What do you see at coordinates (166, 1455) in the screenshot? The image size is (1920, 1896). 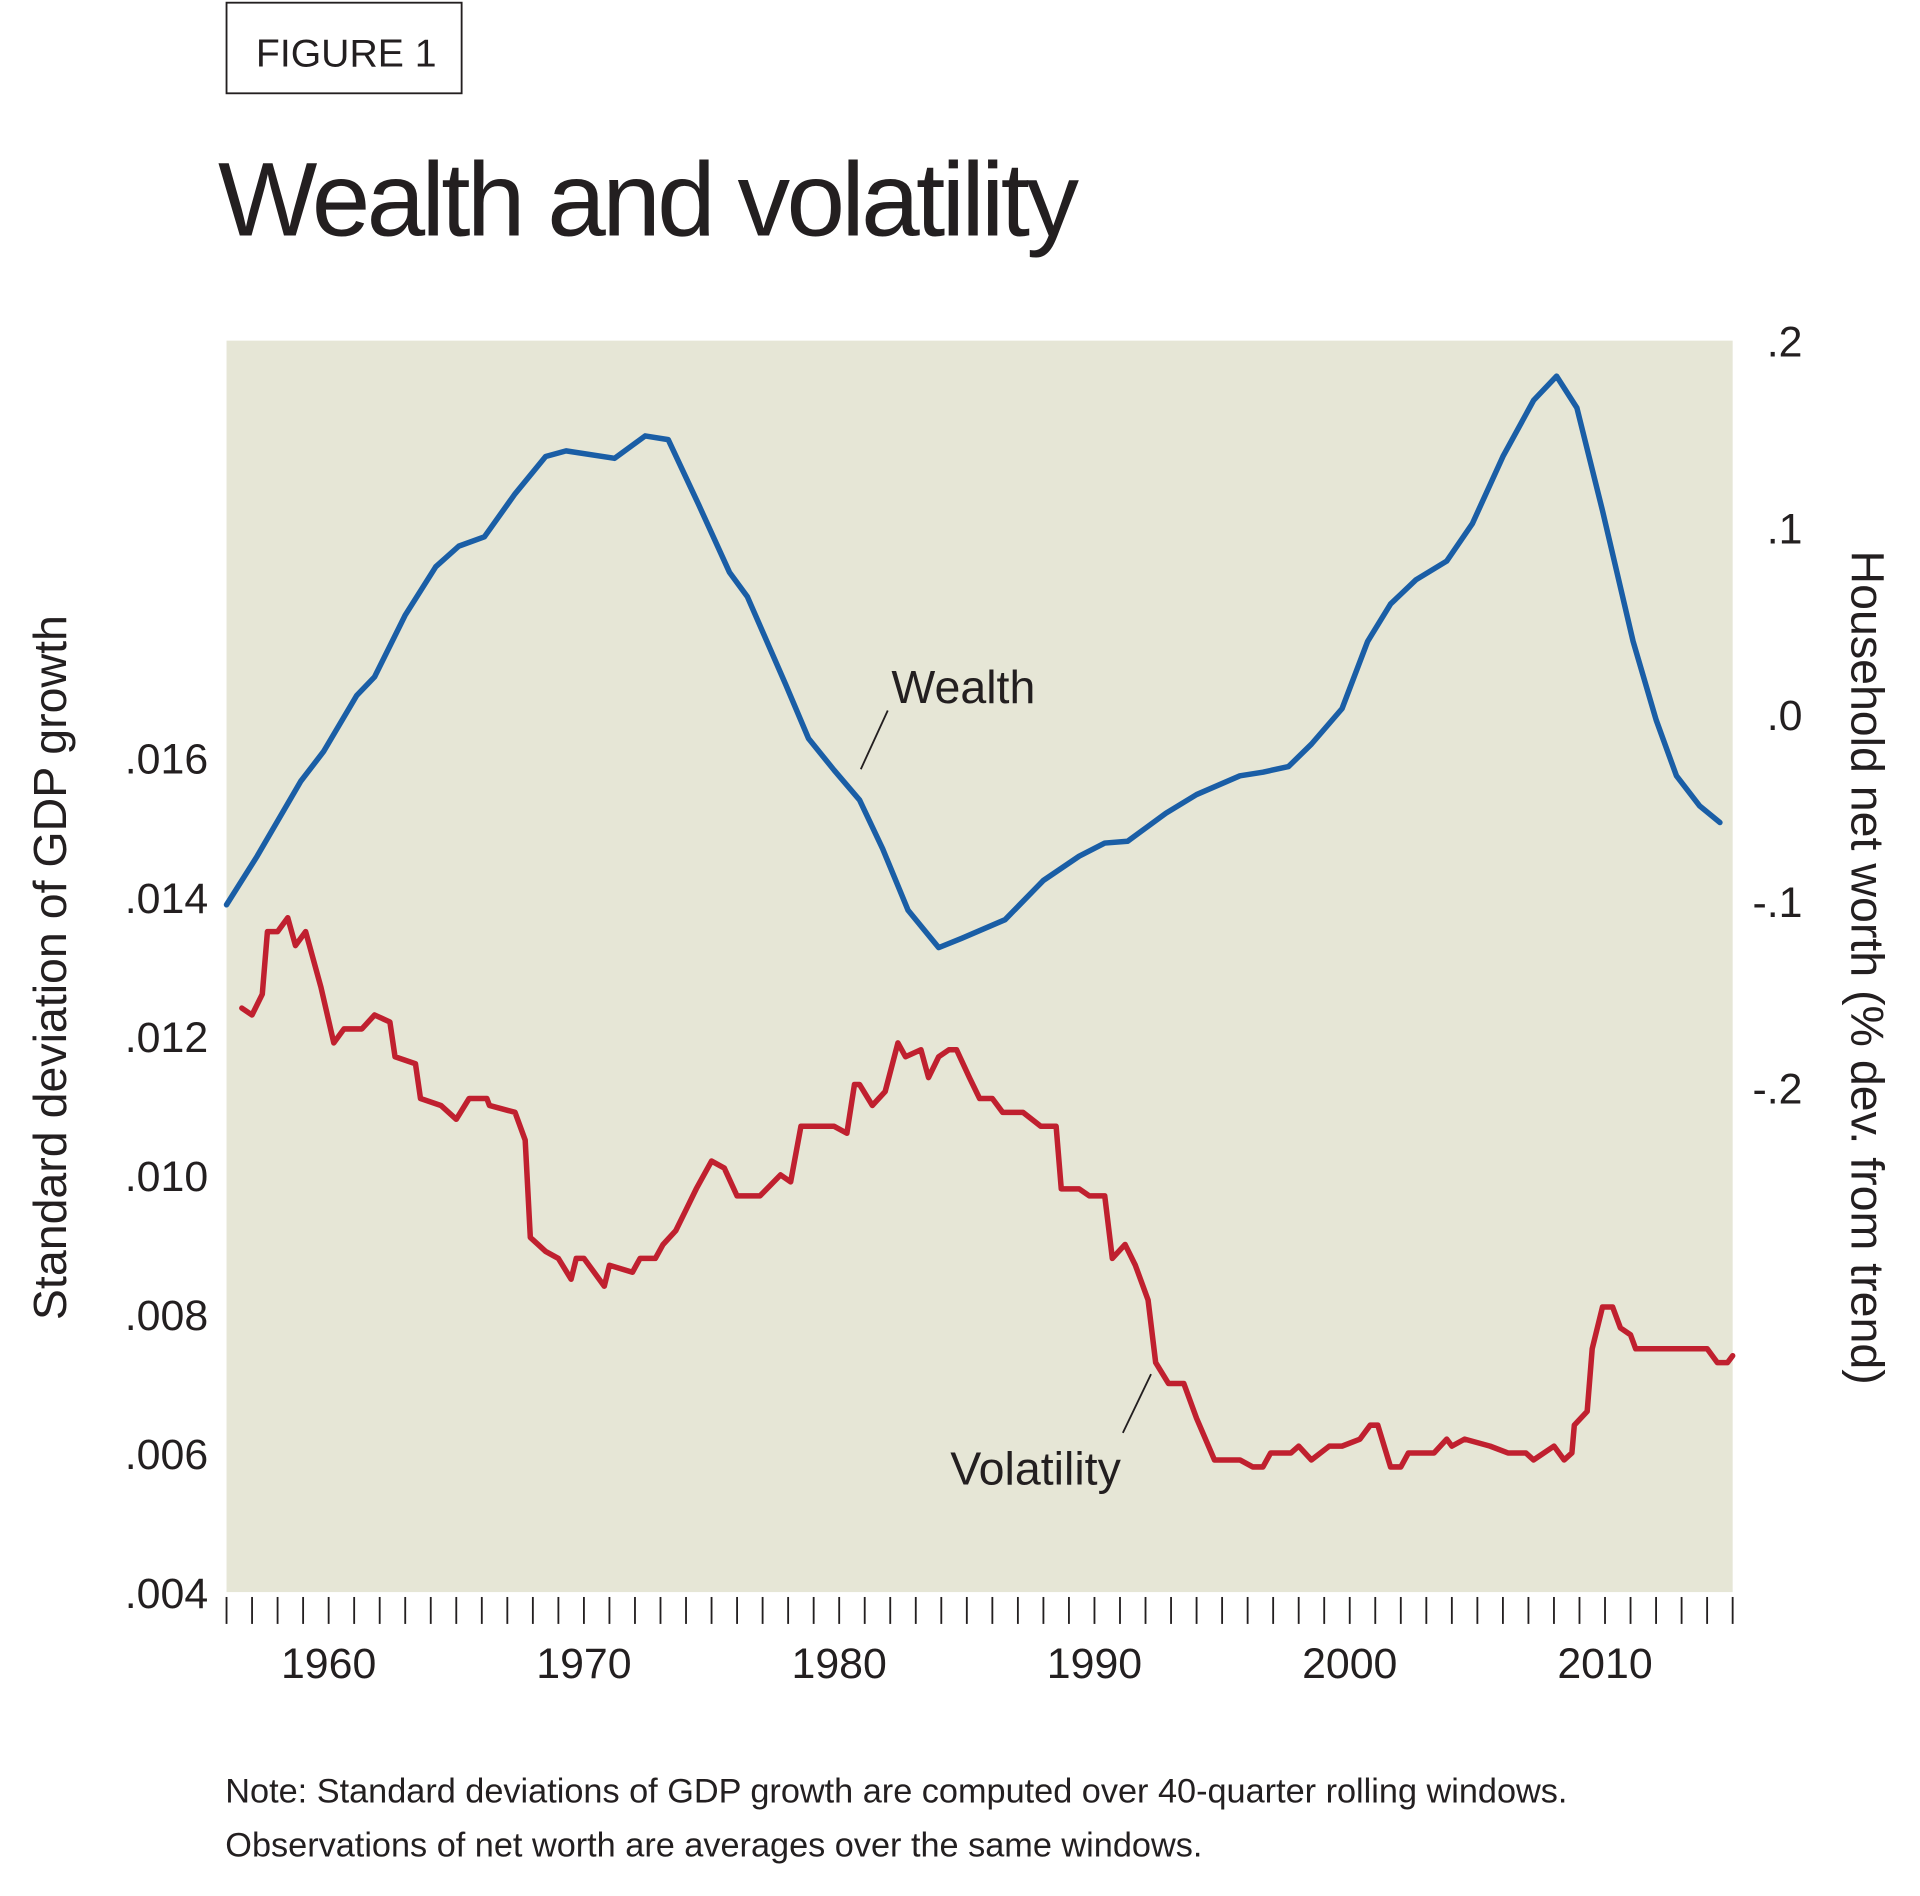 I see `left-y-tick-label: .006` at bounding box center [166, 1455].